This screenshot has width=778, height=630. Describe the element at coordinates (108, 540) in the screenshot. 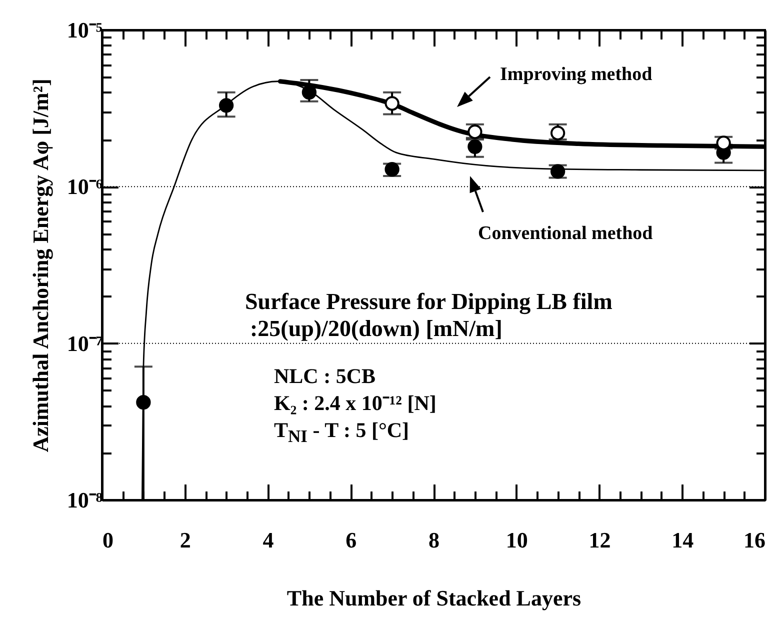

I see `x-tick-label: 0` at that location.